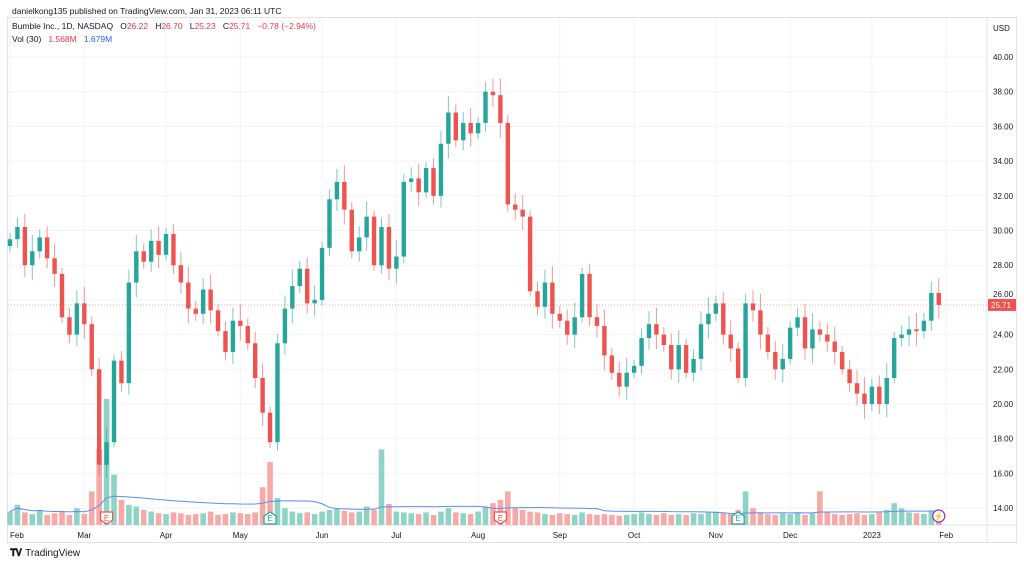  I want to click on time-tick-label: Aug, so click(478, 535).